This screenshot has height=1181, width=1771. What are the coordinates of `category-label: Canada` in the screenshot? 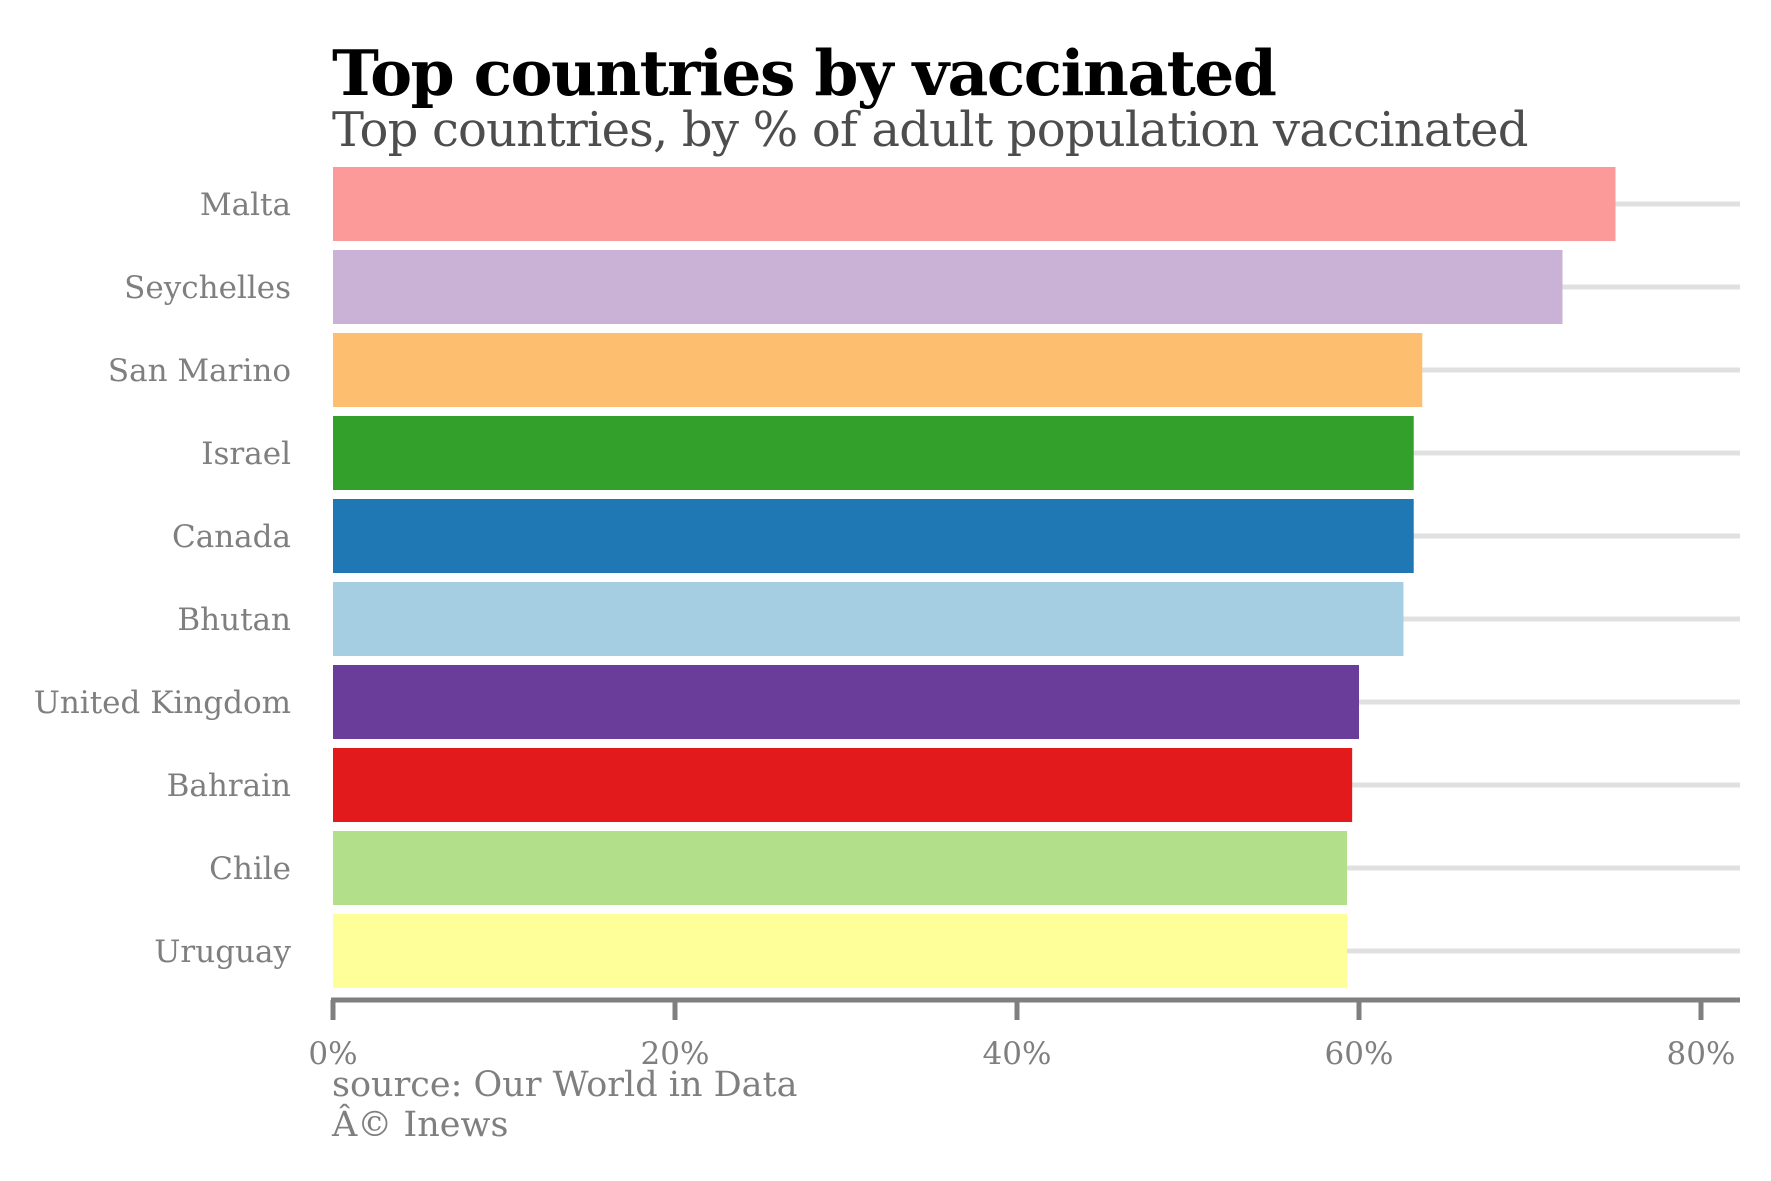 It's located at (231, 537).